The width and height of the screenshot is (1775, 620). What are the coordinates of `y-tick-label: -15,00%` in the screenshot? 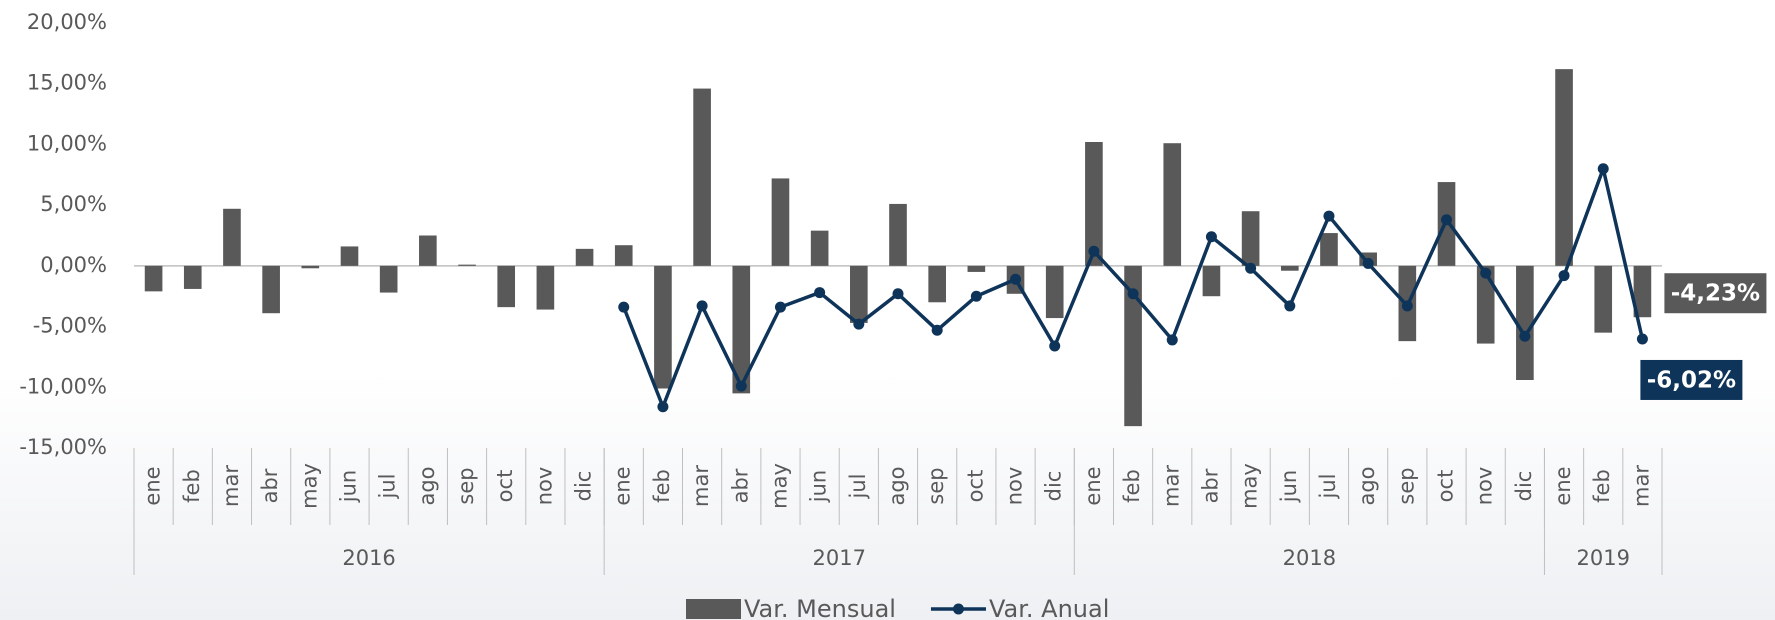 It's located at (63, 447).